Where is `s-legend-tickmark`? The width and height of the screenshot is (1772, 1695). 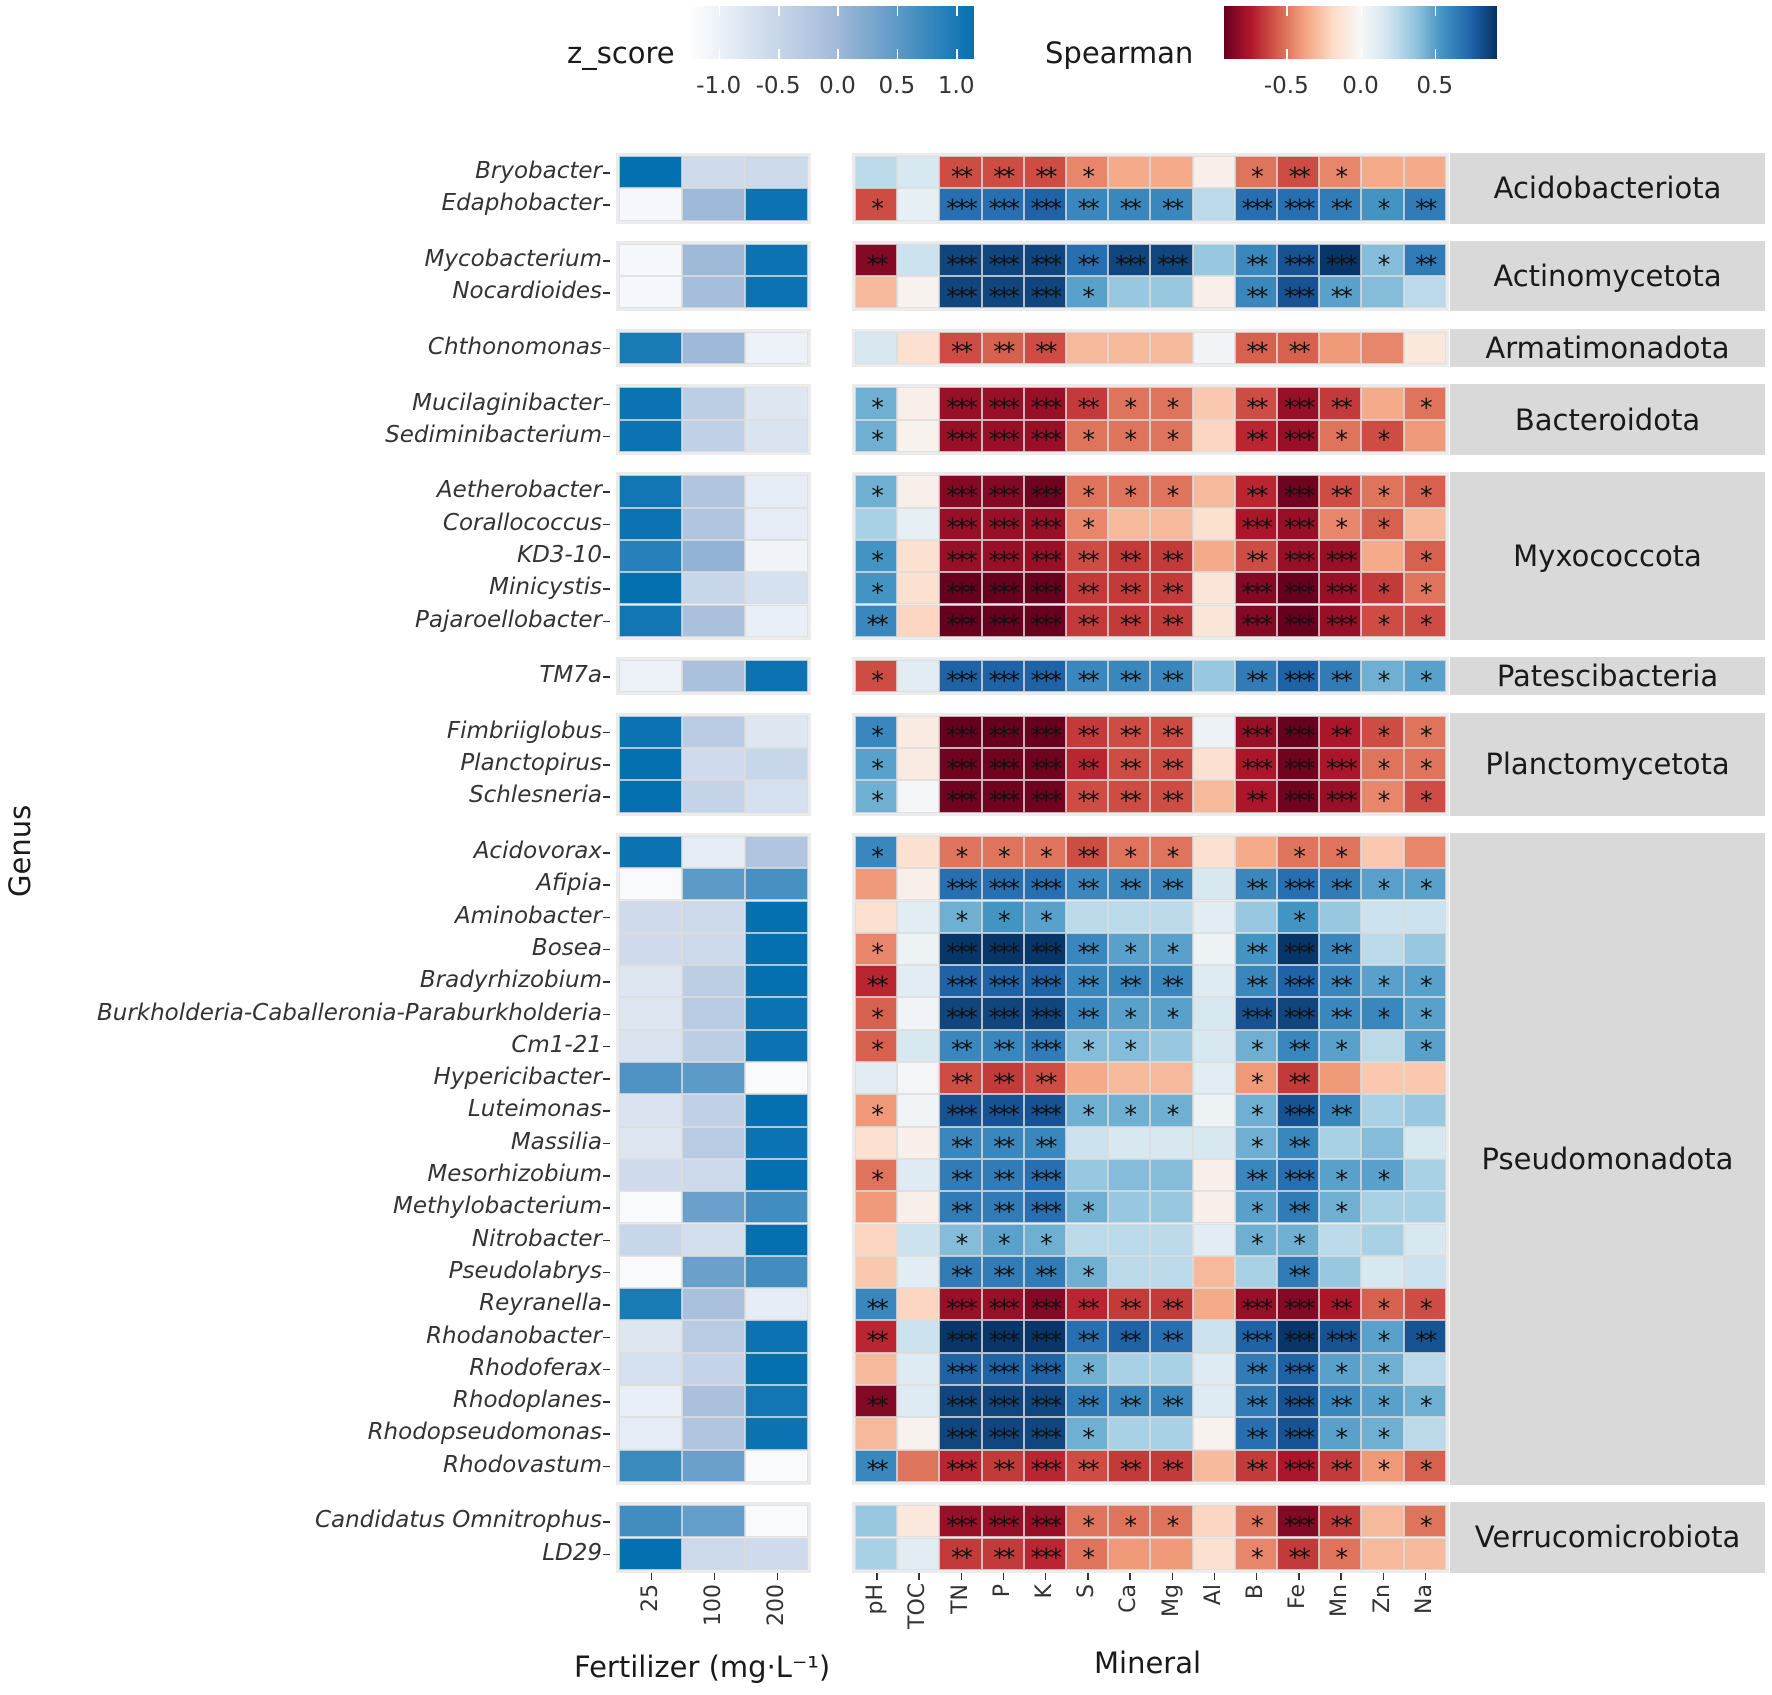 s-legend-tickmark is located at coordinates (1287, 11).